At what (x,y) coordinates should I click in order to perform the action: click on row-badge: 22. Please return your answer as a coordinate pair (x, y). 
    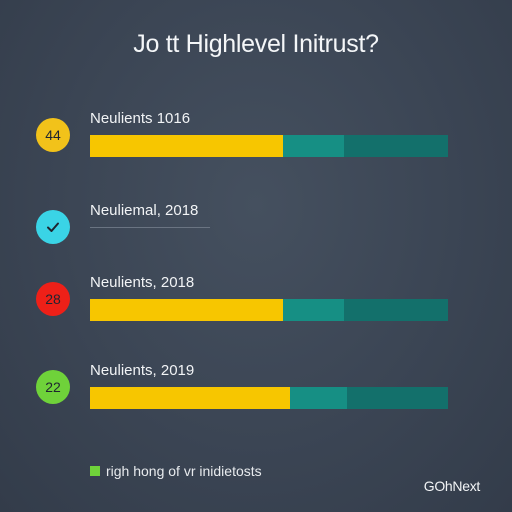
    Looking at the image, I should click on (53, 387).